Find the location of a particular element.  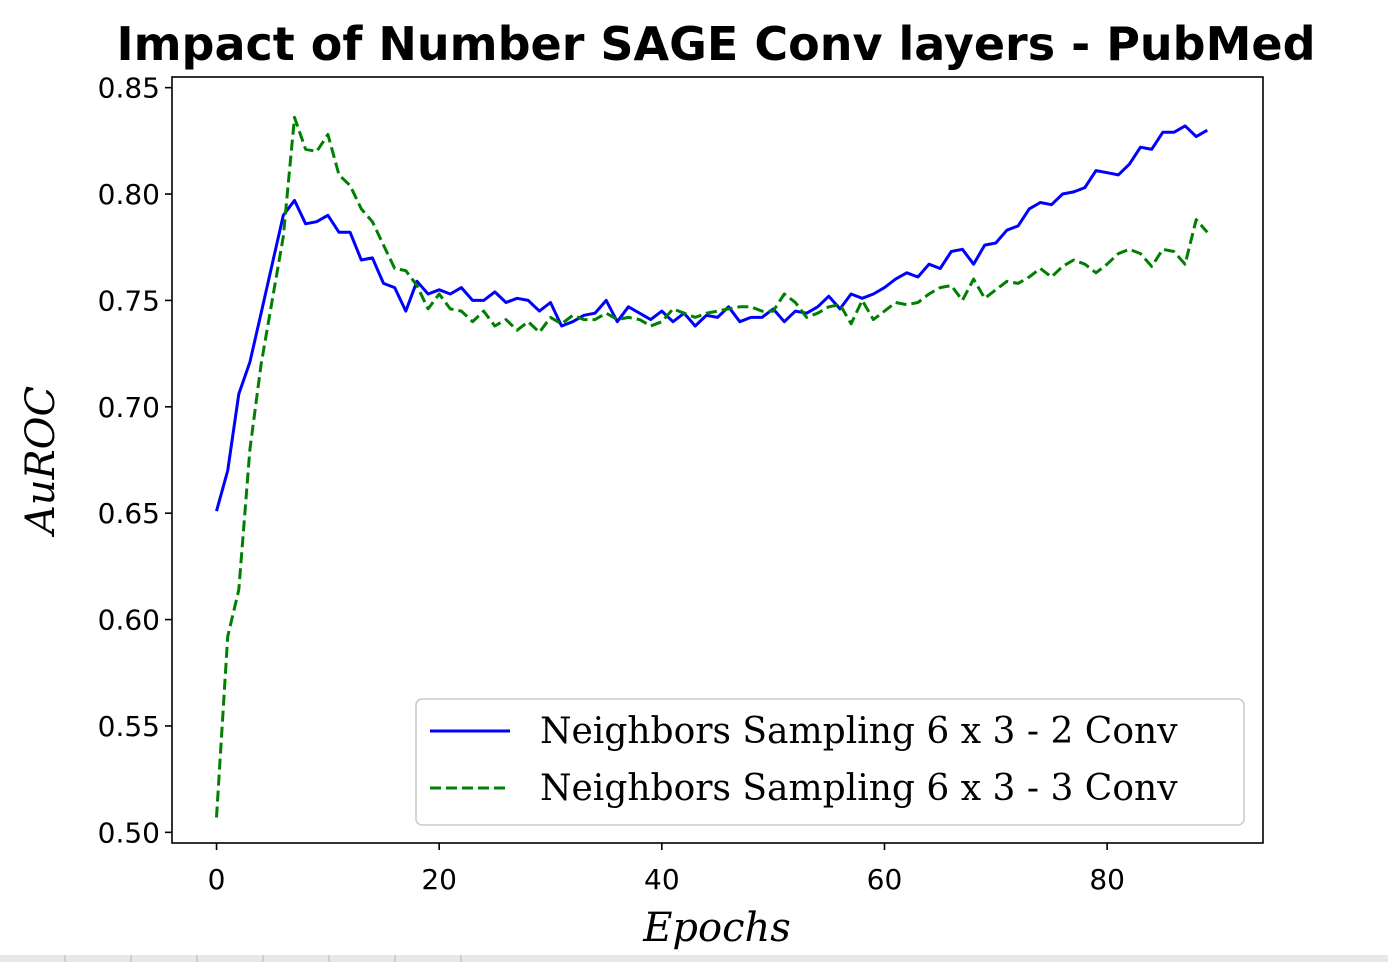

x-tick-label: 40 is located at coordinates (662, 879).